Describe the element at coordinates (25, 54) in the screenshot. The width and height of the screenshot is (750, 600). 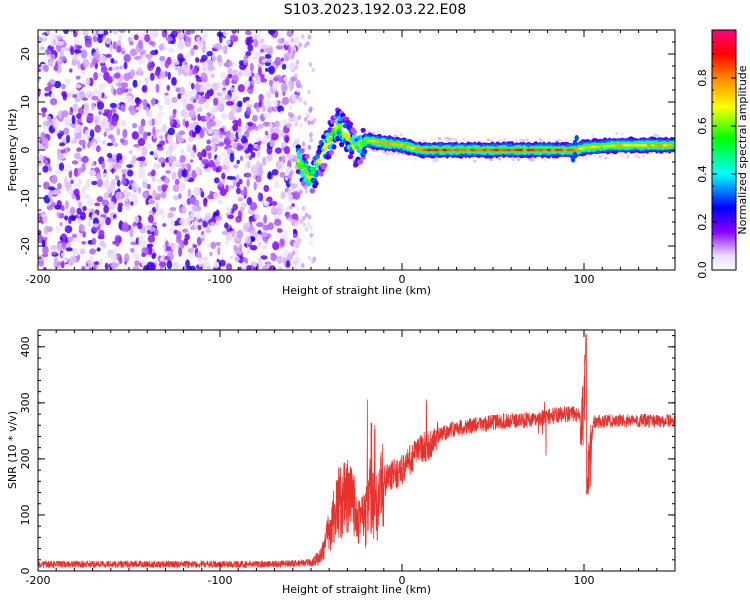
I see `spectrogram-ytick-label: 20` at that location.